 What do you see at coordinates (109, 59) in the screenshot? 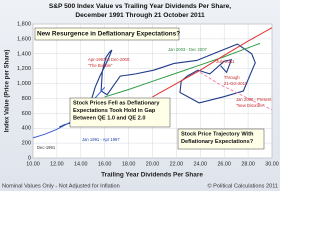
I see `annotation: Apr-1997 to Dec-2000:` at bounding box center [109, 59].